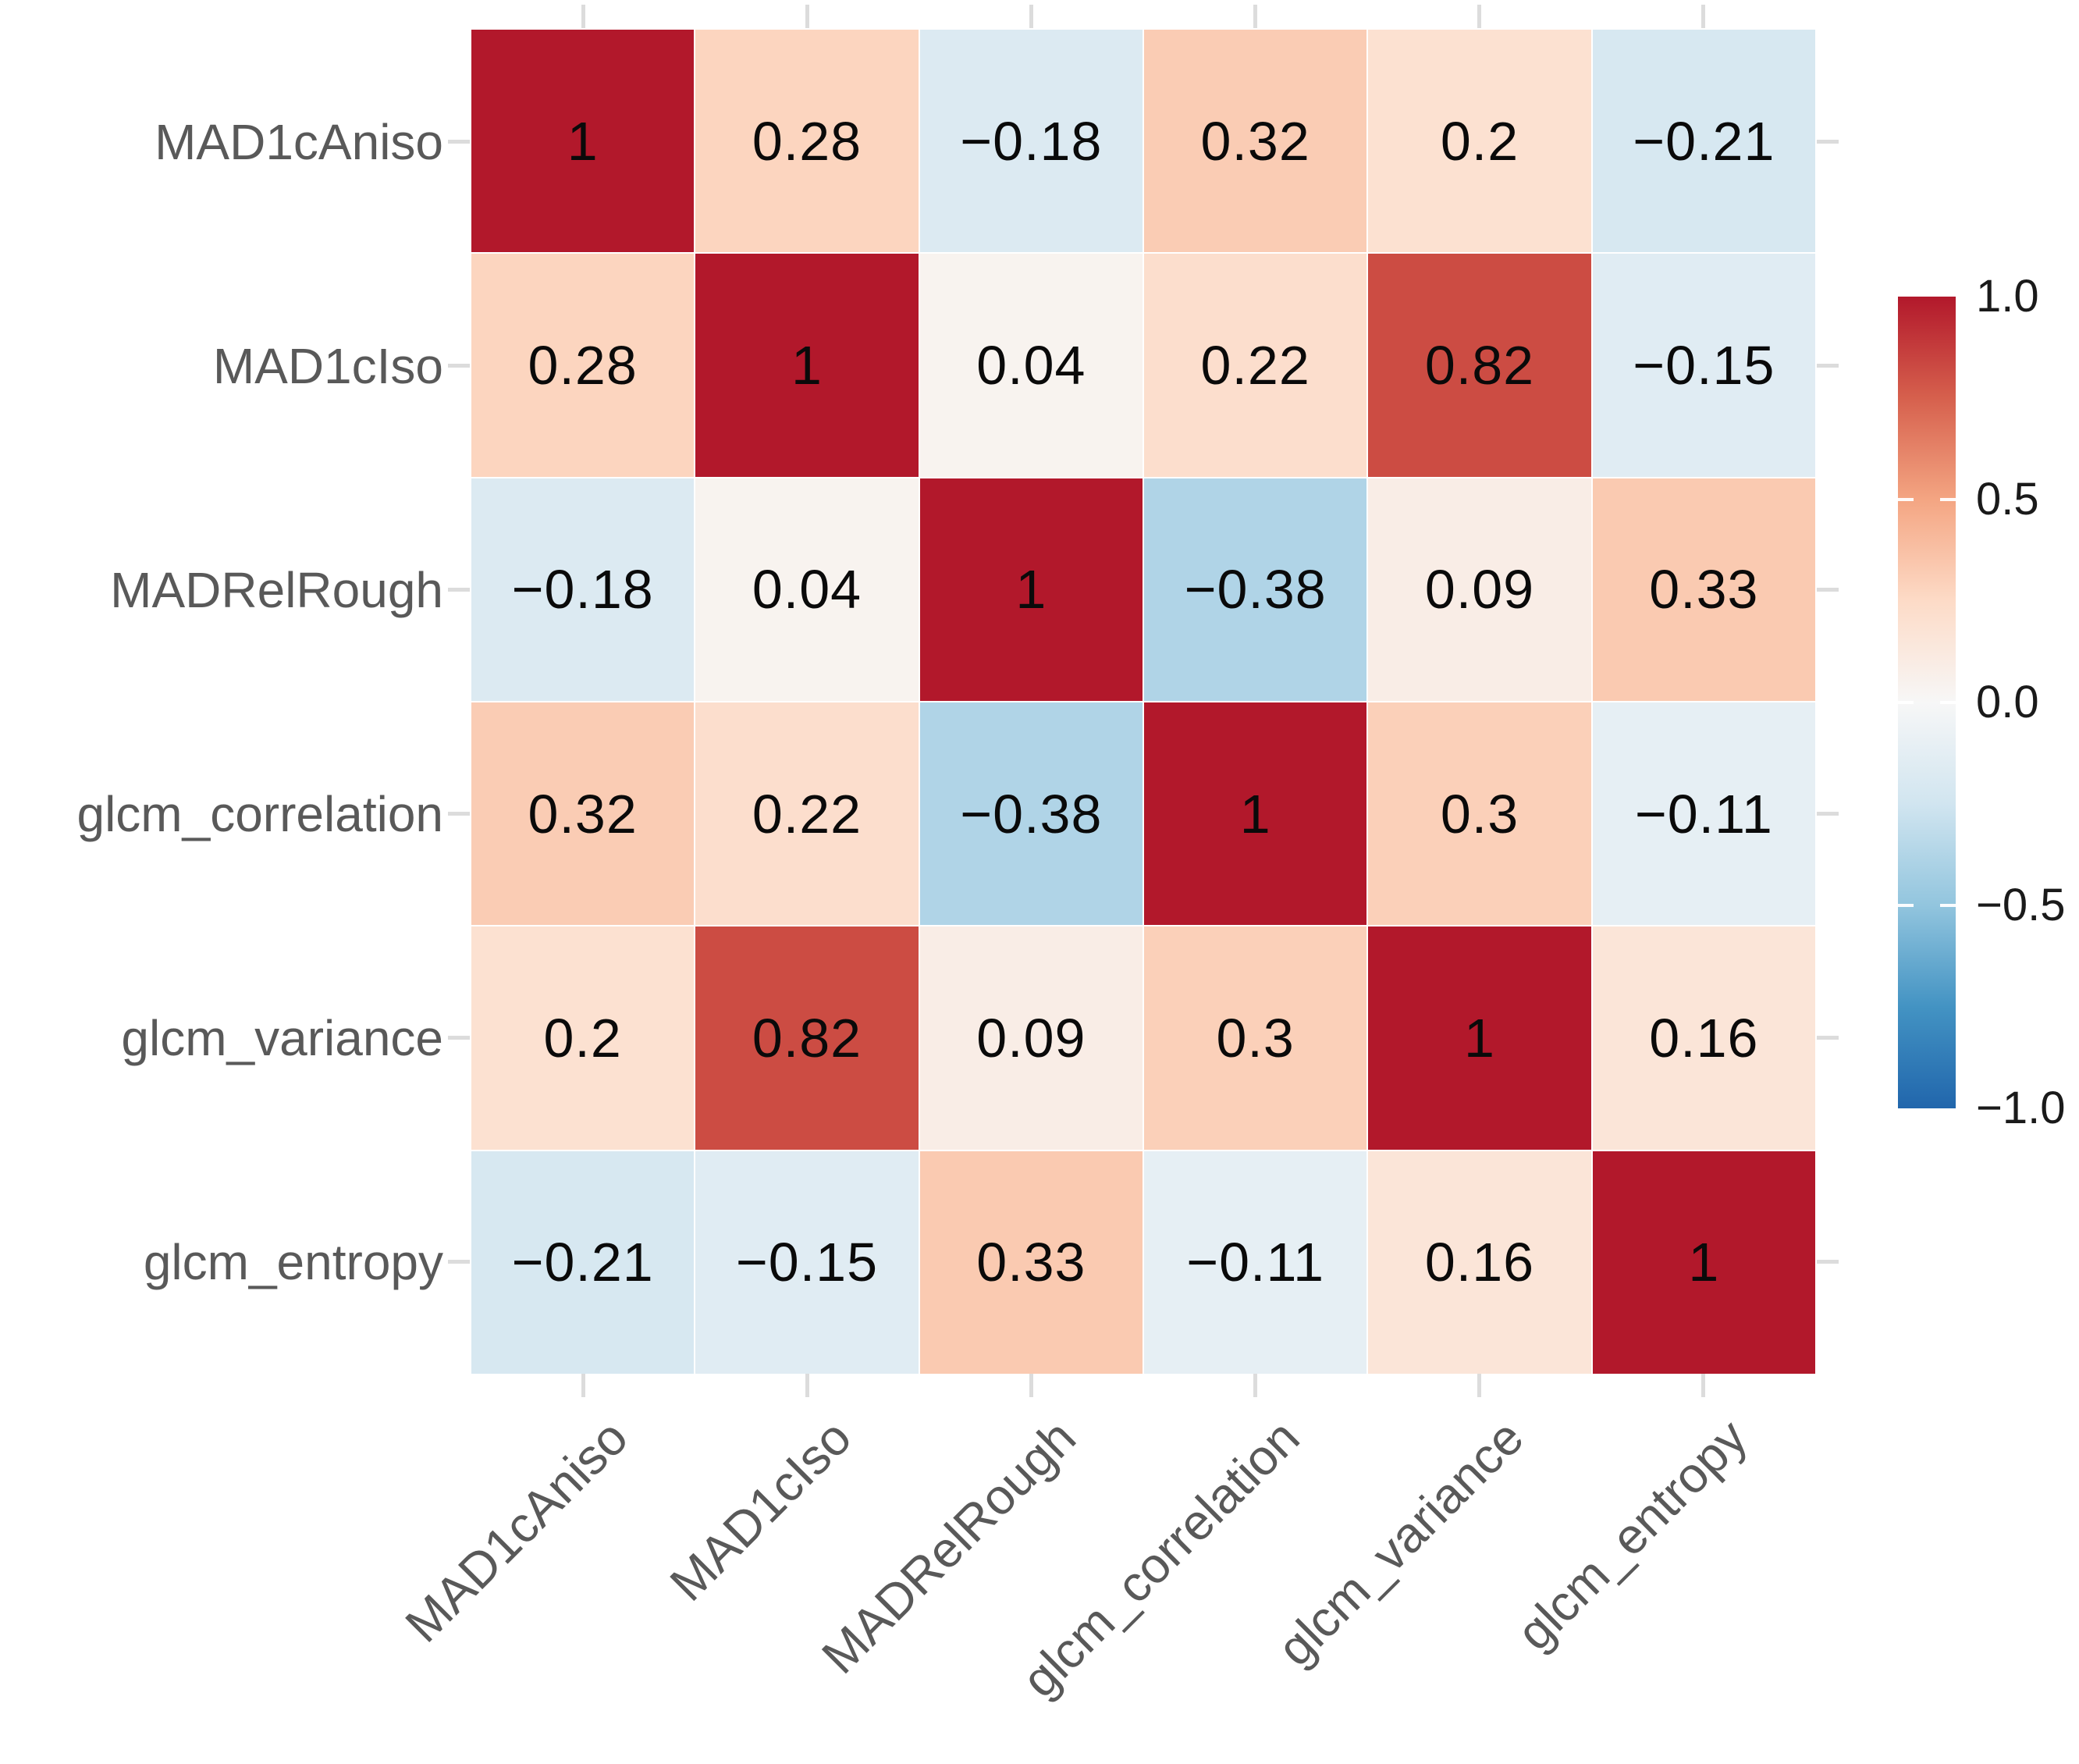  What do you see at coordinates (2007, 499) in the screenshot?
I see `colorbar-tick-label: 0.5` at bounding box center [2007, 499].